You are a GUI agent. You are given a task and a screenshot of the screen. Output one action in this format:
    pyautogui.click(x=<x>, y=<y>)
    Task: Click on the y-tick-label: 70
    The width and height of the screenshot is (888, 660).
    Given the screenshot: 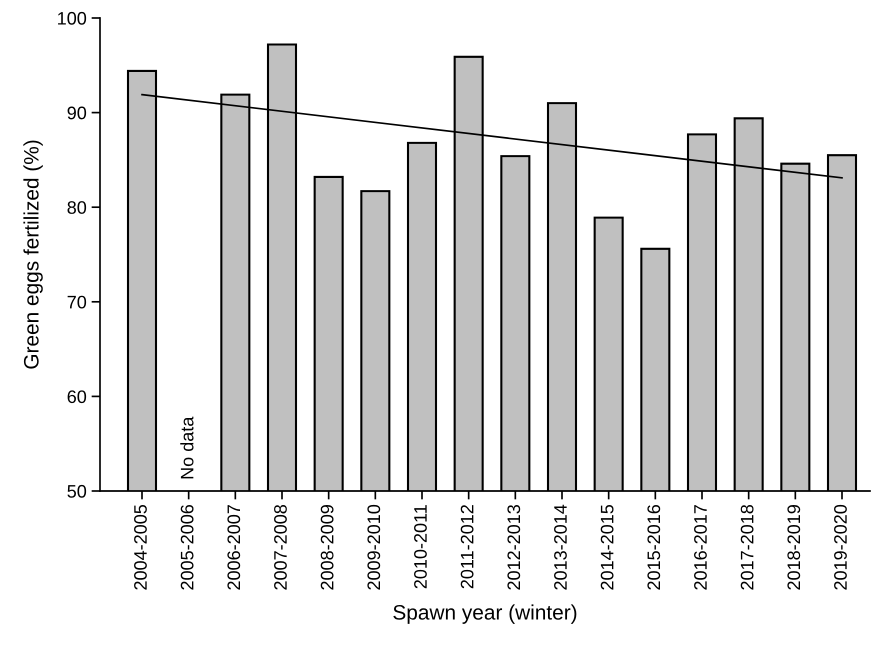 What is the action you would take?
    pyautogui.click(x=77, y=302)
    